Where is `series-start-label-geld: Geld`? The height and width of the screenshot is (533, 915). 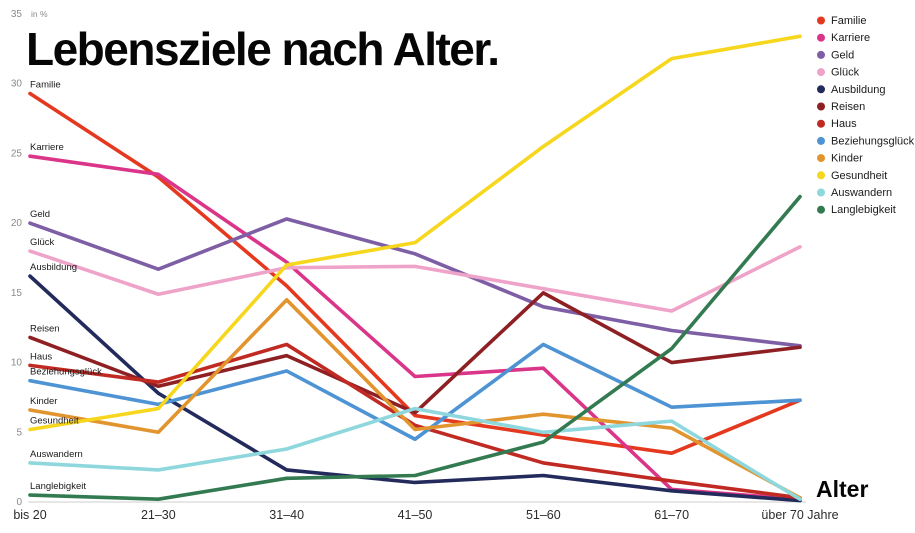
series-start-label-geld: Geld is located at coordinates (40, 214).